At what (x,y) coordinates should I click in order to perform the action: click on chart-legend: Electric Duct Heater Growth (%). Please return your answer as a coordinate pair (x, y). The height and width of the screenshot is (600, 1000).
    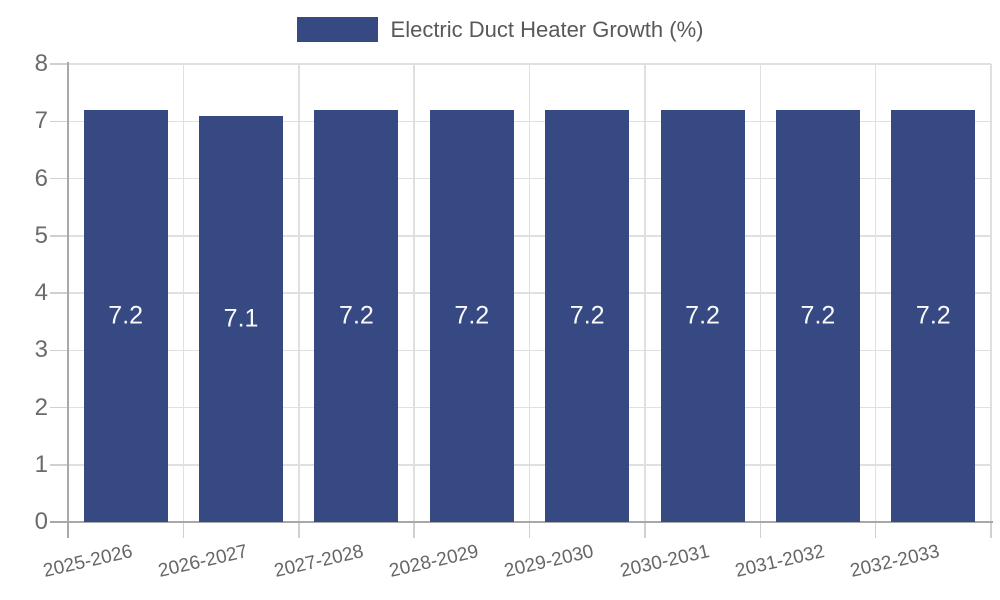
    Looking at the image, I should click on (500, 29).